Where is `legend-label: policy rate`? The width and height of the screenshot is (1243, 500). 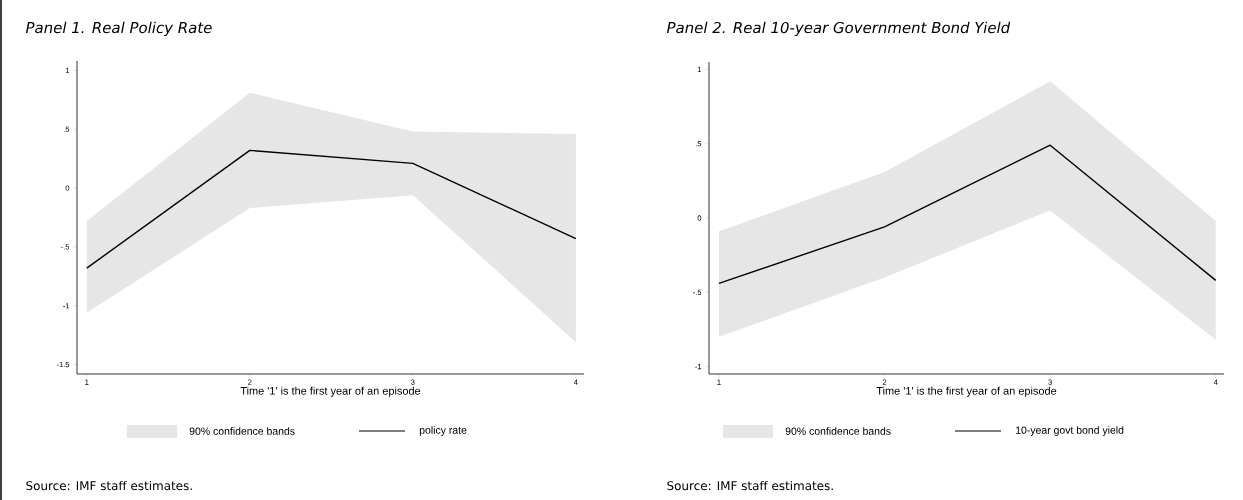 legend-label: policy rate is located at coordinates (443, 431).